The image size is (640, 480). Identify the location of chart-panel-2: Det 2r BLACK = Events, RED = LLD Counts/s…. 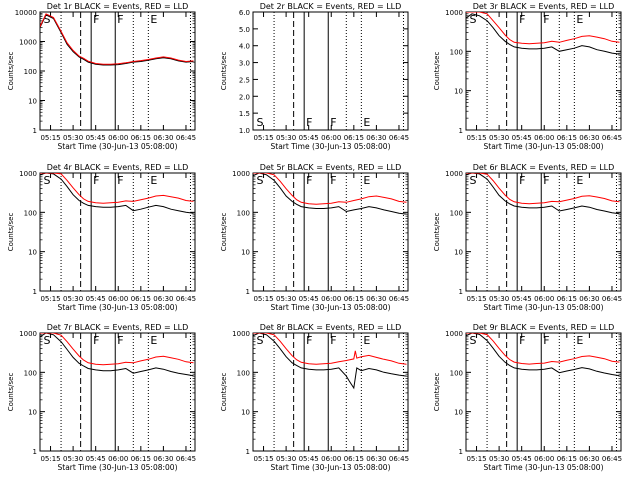
(314, 76).